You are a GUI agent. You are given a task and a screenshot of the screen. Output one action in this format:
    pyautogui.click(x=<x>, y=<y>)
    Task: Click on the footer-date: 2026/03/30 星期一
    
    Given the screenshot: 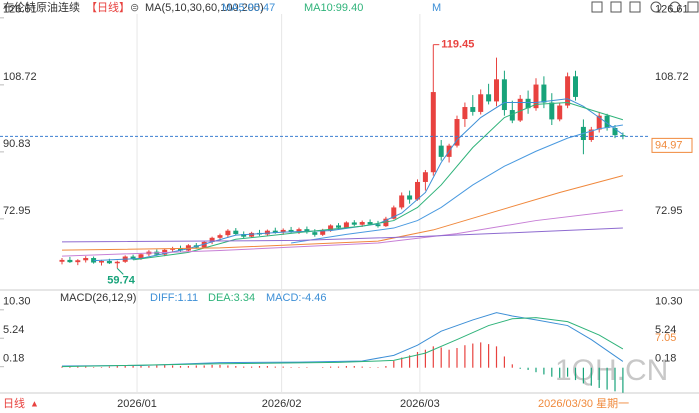 What is the action you would take?
    pyautogui.click(x=583, y=403)
    